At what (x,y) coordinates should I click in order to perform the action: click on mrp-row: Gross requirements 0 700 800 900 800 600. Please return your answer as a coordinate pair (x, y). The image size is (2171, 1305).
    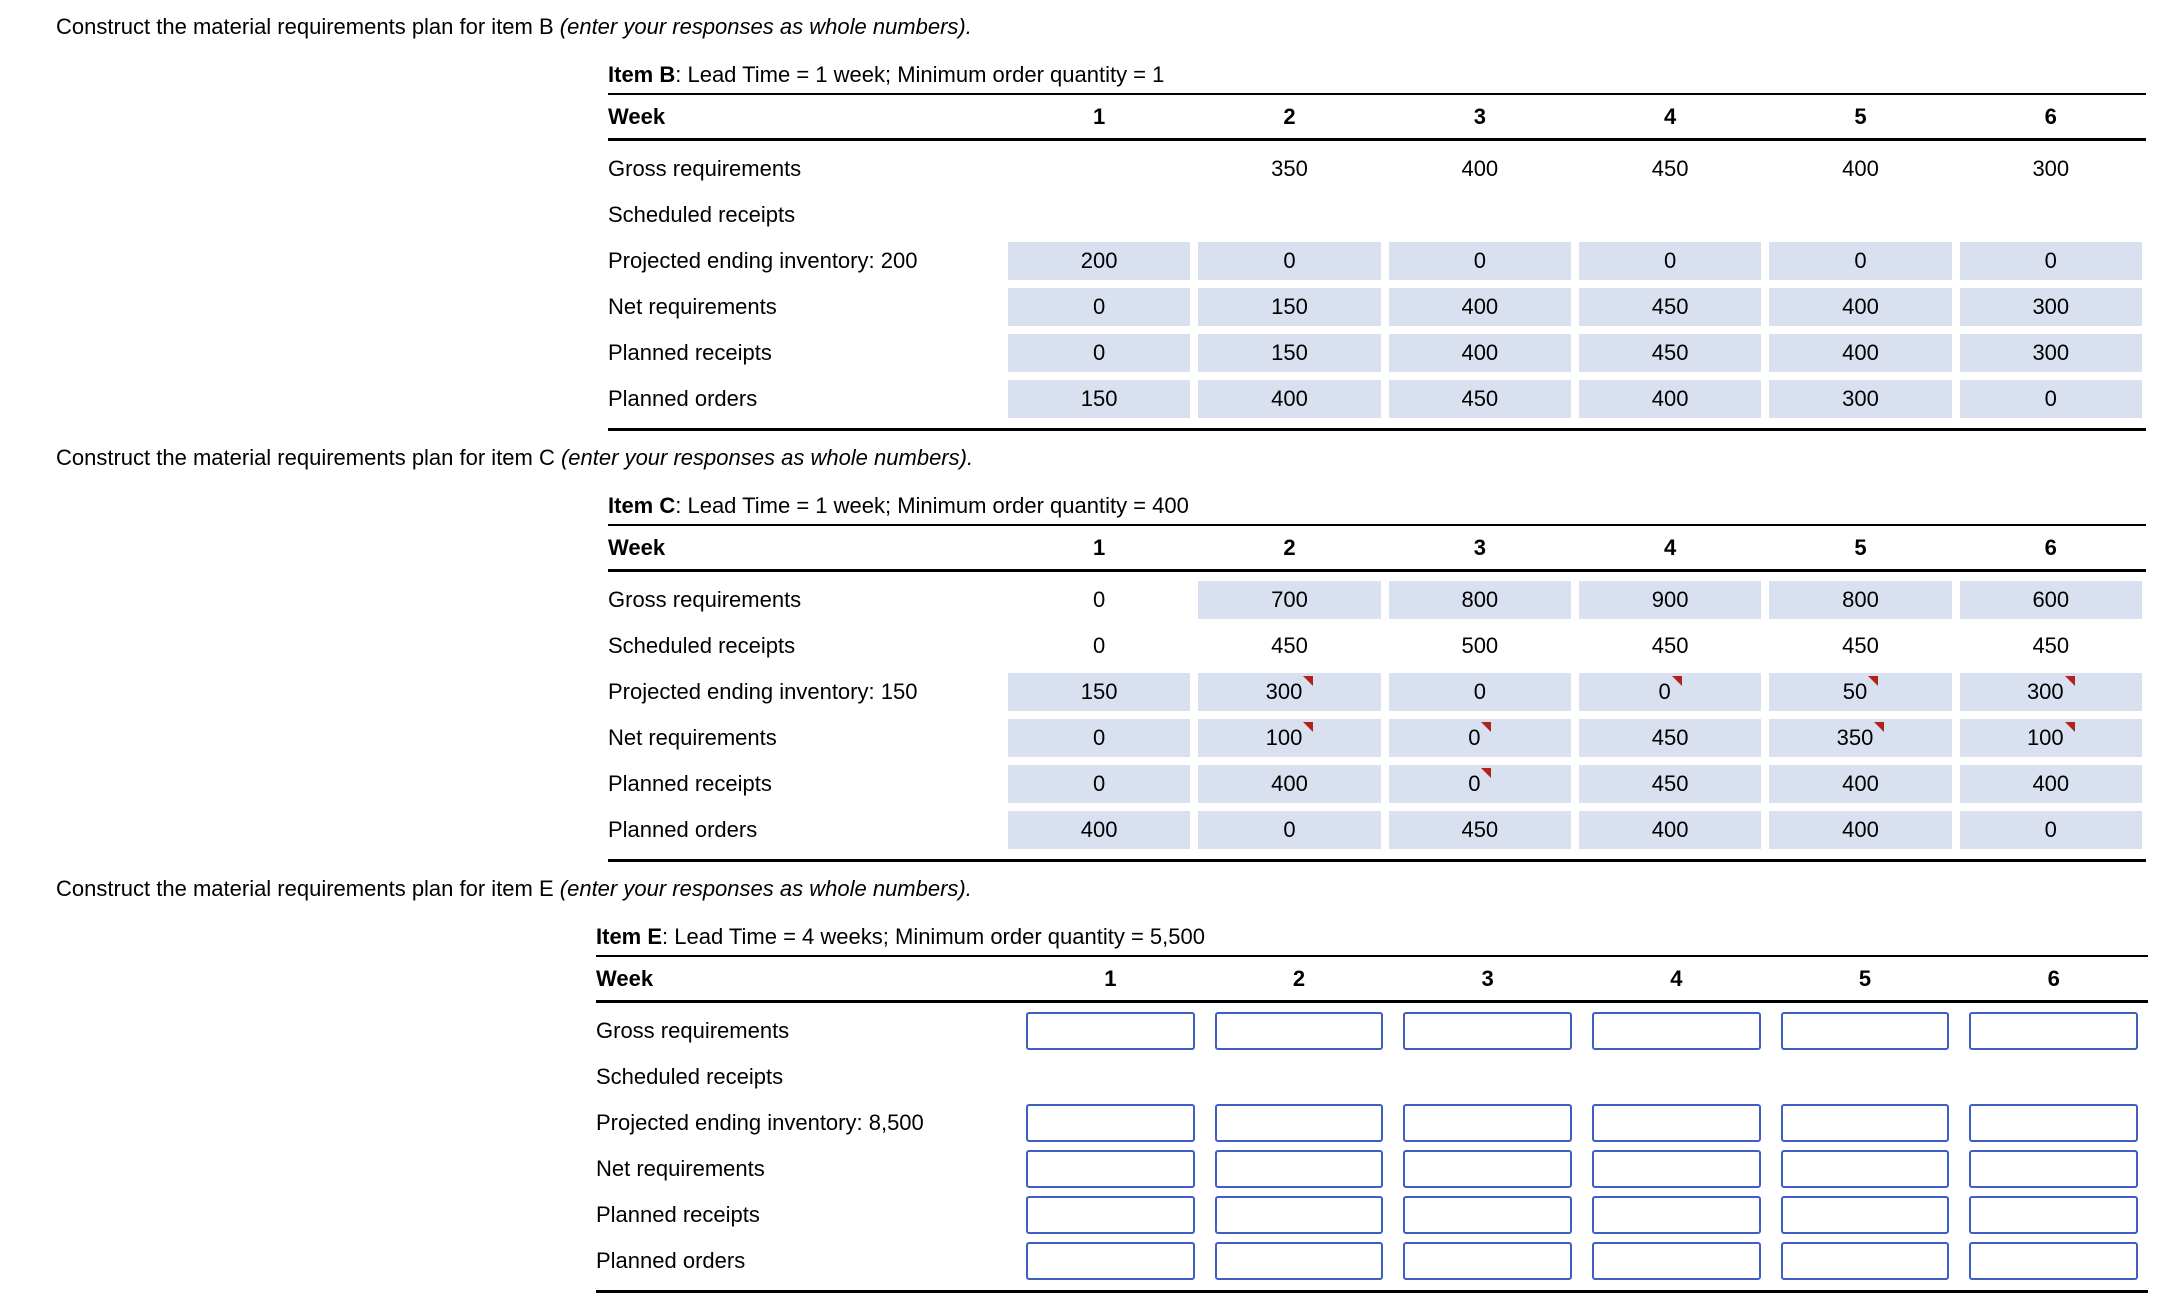
    Looking at the image, I should click on (1377, 600).